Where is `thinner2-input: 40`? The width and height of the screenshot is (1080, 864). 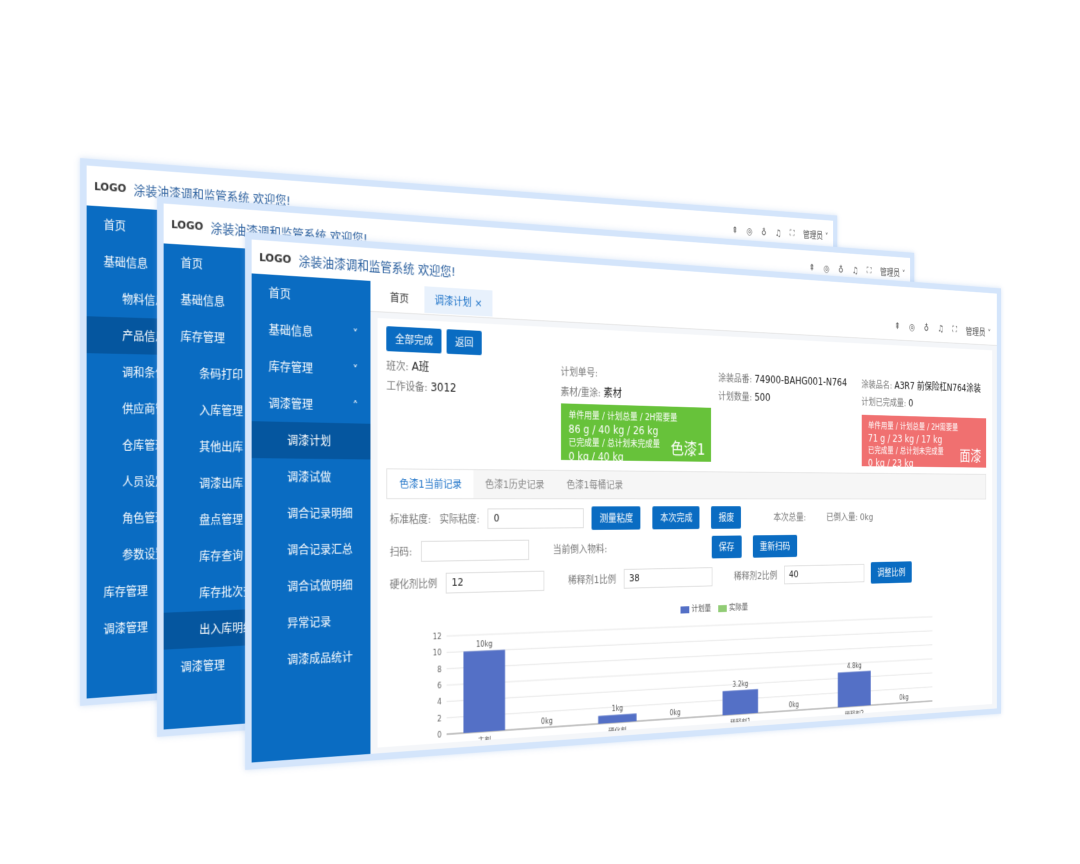
thinner2-input: 40 is located at coordinates (824, 574).